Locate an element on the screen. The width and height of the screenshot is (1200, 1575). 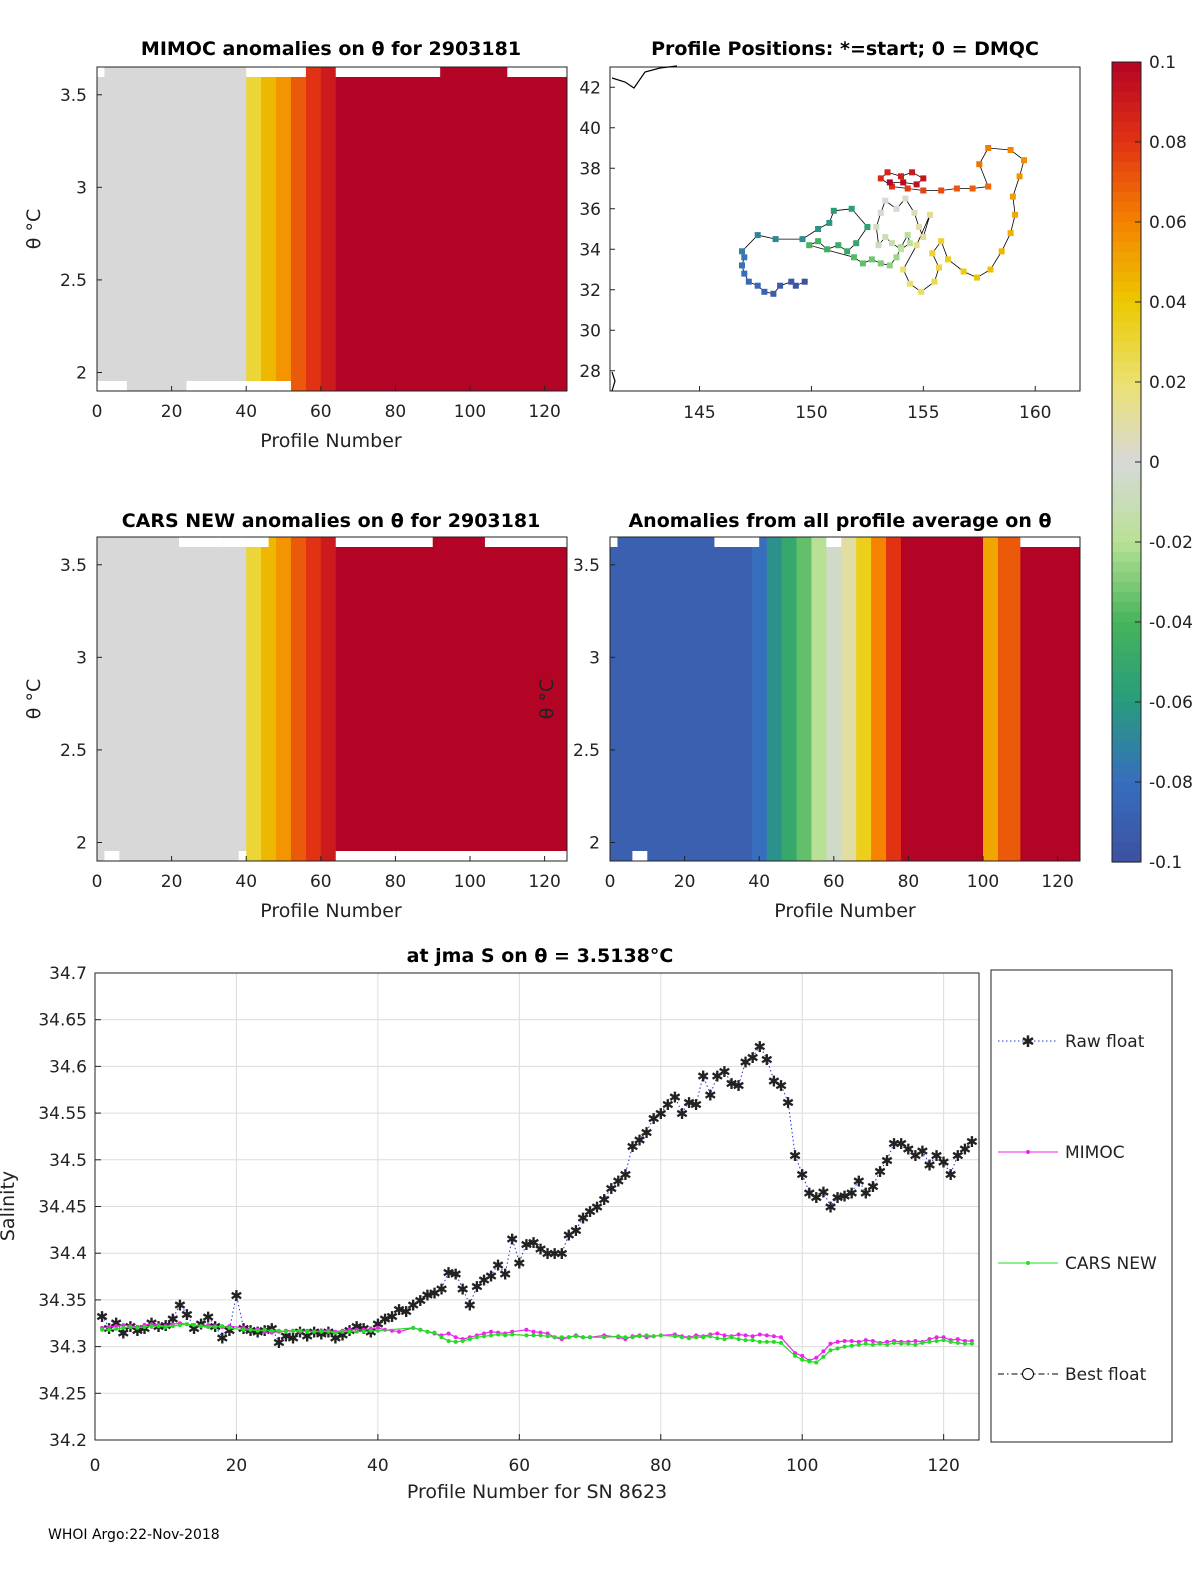
track-line is located at coordinates (883, 221).